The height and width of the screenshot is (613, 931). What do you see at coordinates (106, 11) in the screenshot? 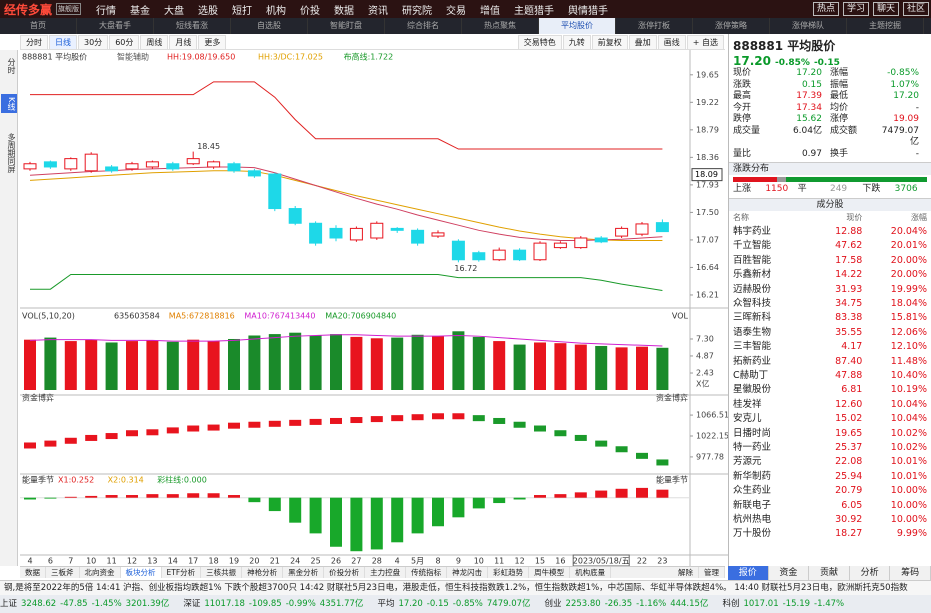
I see `menu-item: 行情` at bounding box center [106, 11].